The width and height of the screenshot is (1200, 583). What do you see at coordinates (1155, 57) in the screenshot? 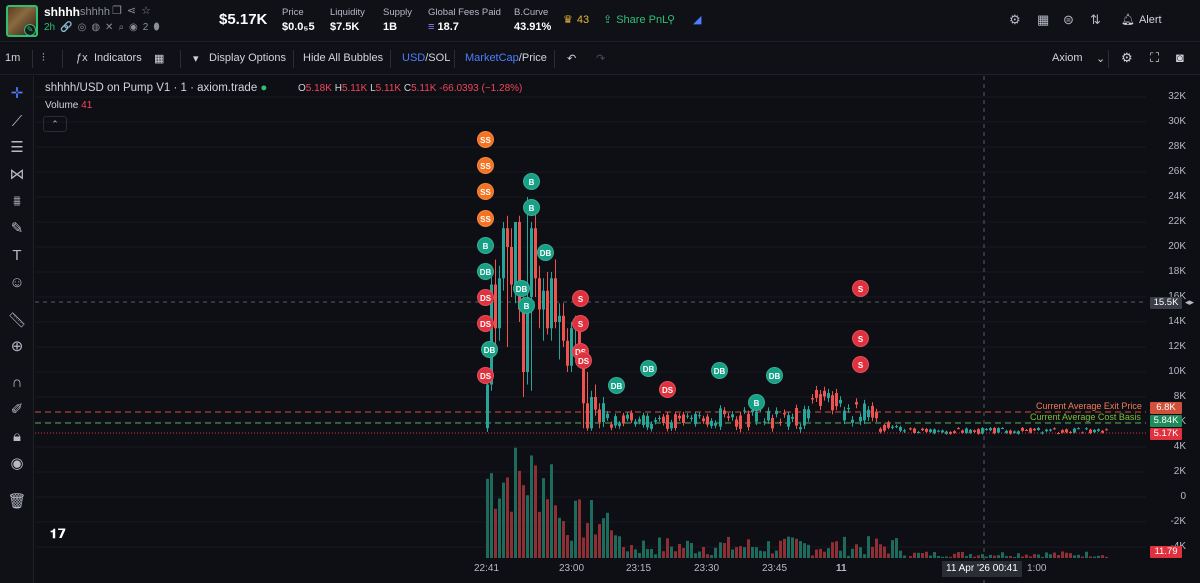
I see `fullscreen-icon: ⛶` at bounding box center [1155, 57].